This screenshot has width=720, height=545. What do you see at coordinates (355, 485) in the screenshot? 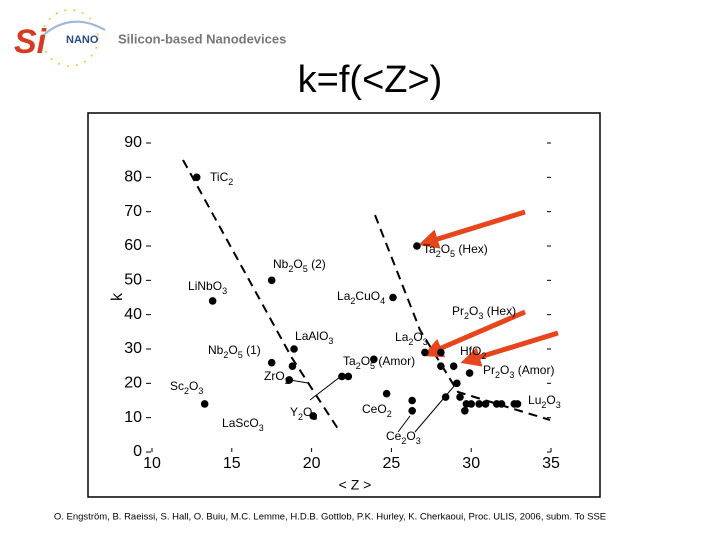
I see `x-axis-label: < Z >` at bounding box center [355, 485].